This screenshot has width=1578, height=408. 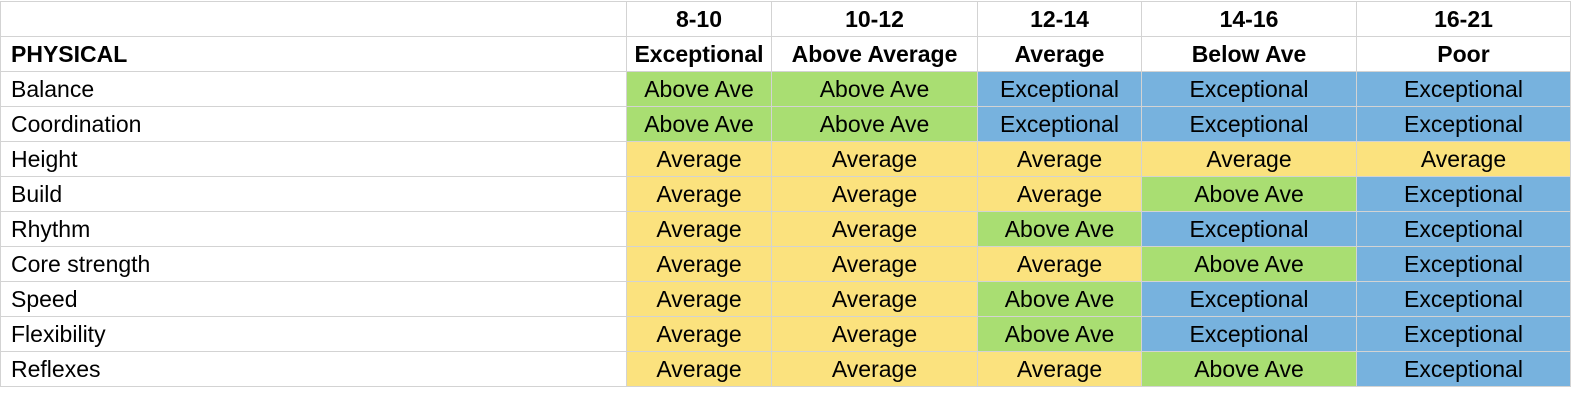 What do you see at coordinates (1463, 54) in the screenshot?
I see `rating-header: Poor` at bounding box center [1463, 54].